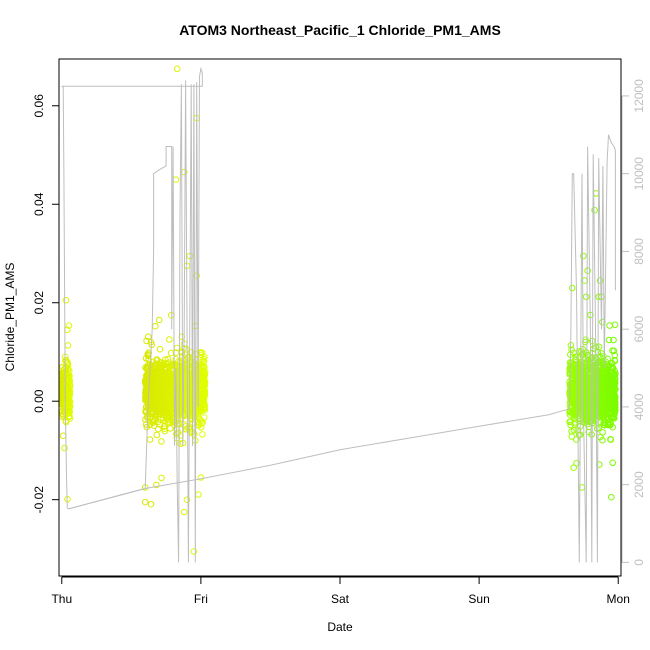  What do you see at coordinates (618, 599) in the screenshot?
I see `x-tick-label: Mon` at bounding box center [618, 599].